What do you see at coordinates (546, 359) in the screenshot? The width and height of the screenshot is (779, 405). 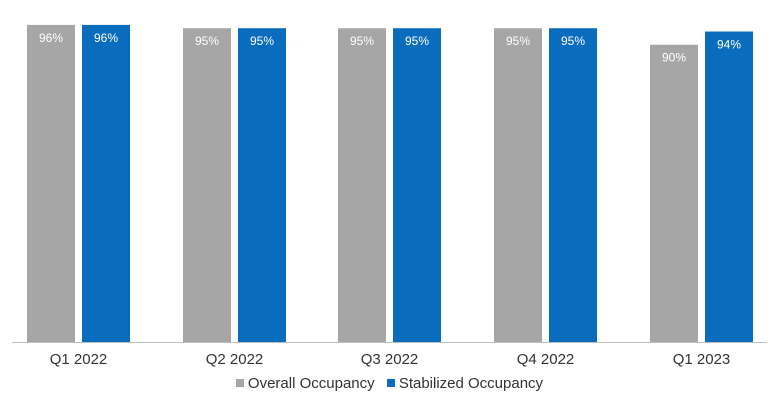 I see `x-tick-label-4: Q4 2022` at bounding box center [546, 359].